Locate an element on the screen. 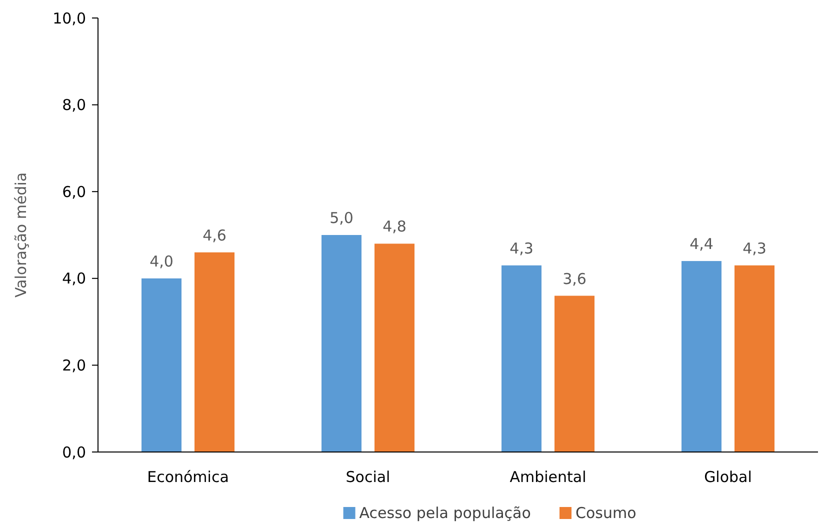 This screenshot has width=828, height=530. y-tick-label: 8,0 is located at coordinates (74, 105).